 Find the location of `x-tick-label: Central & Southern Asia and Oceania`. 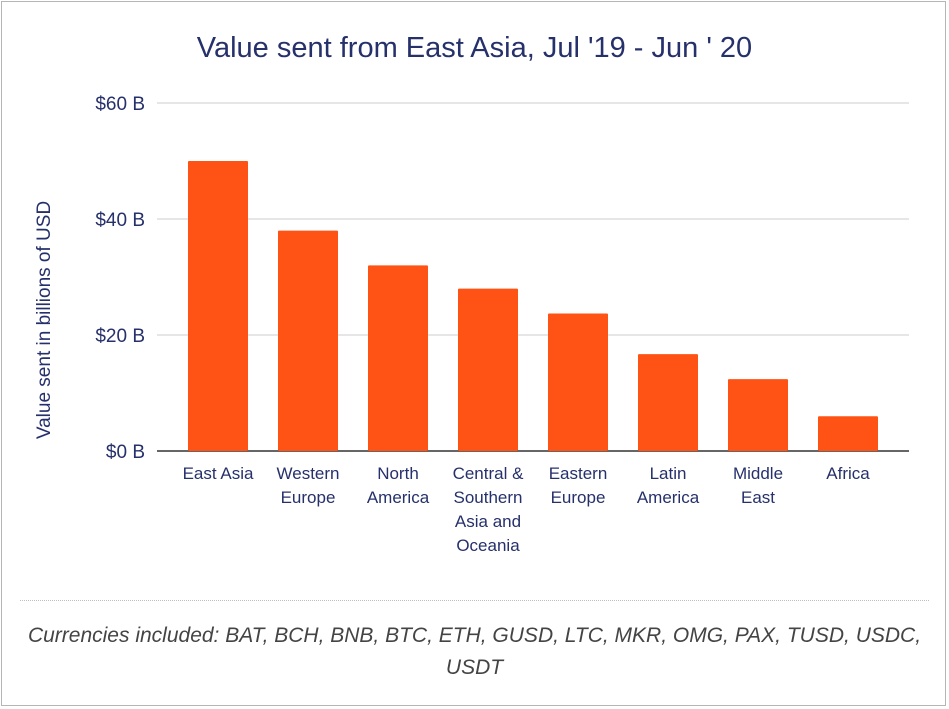

x-tick-label: Central & Southern Asia and Oceania is located at coordinates (489, 509).